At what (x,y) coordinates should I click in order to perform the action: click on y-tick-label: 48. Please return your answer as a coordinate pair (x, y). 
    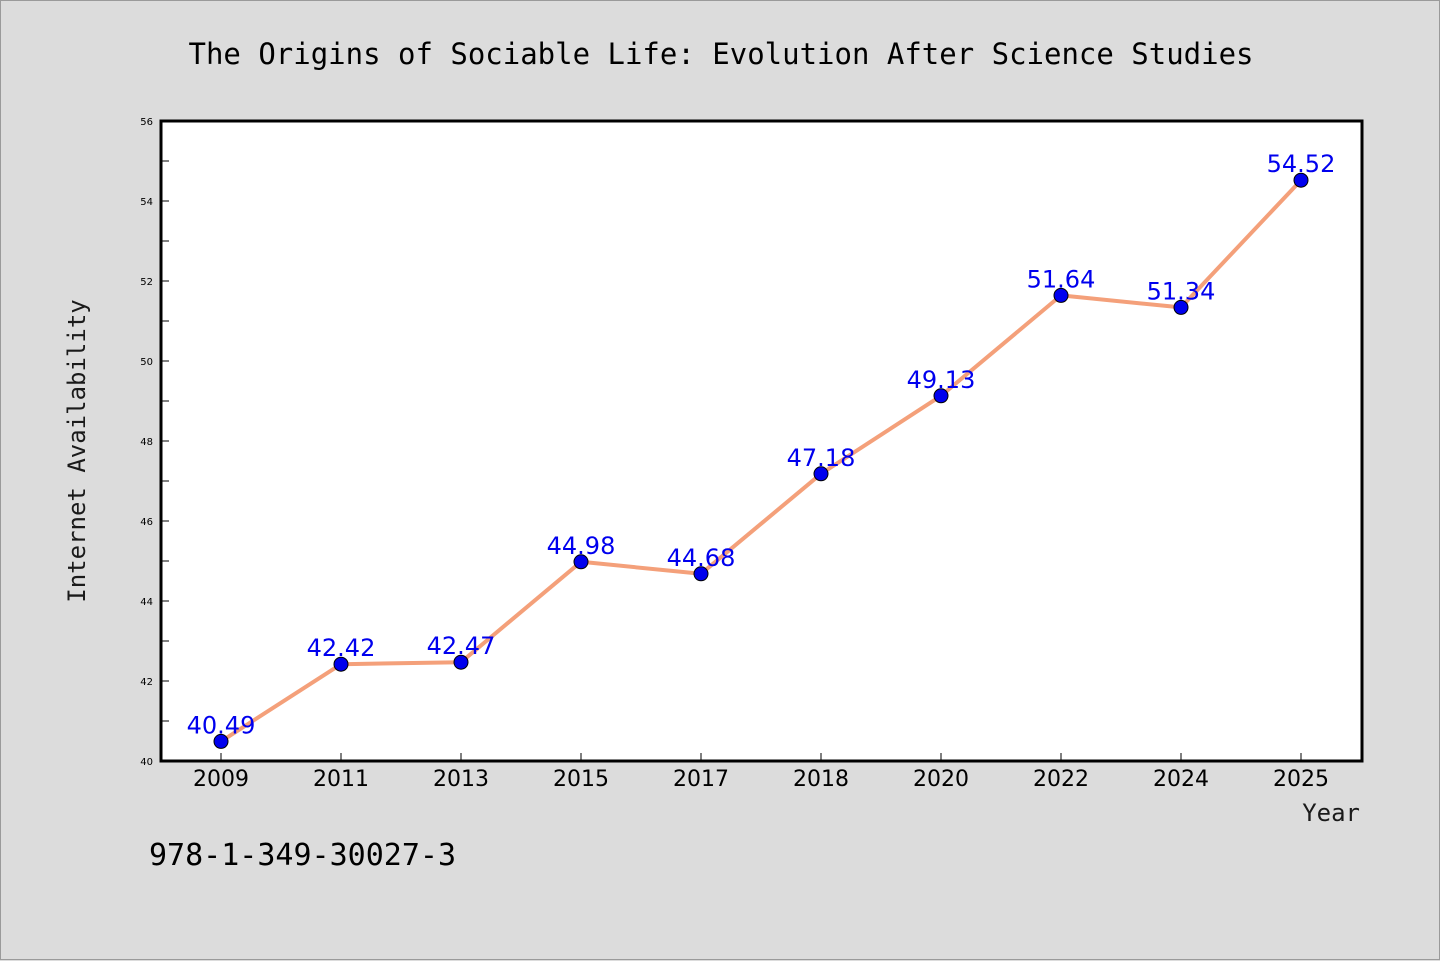
    Looking at the image, I should click on (146, 442).